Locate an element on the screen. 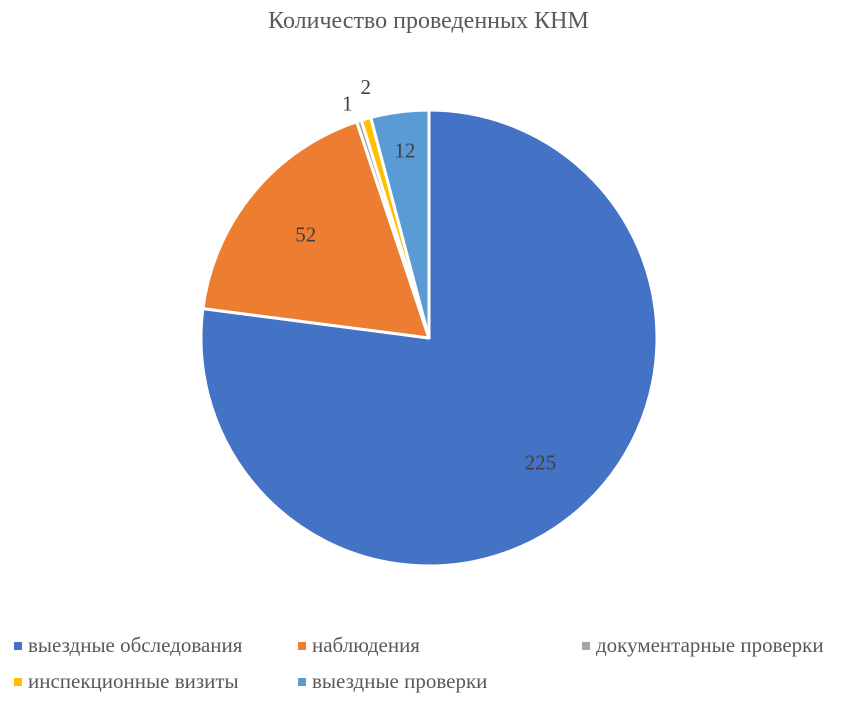 The height and width of the screenshot is (709, 857). chart-title: Количество проведенных КНМ is located at coordinates (428, 21).